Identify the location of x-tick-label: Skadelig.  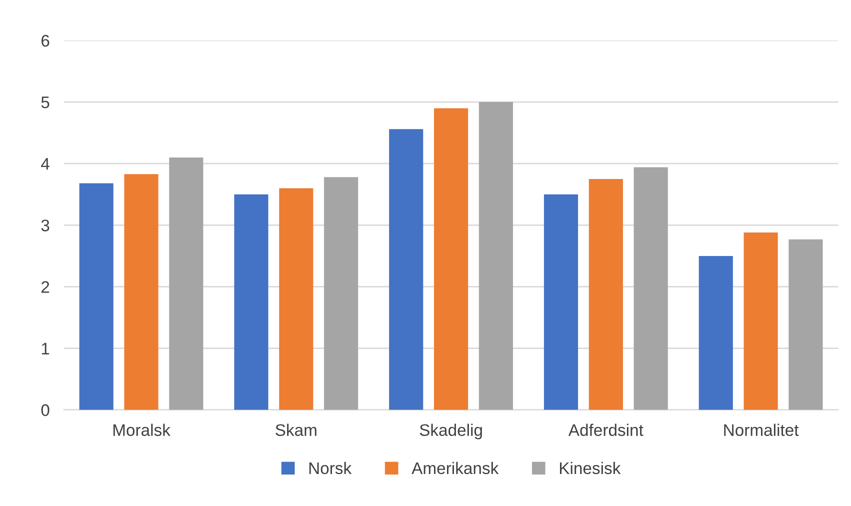
(451, 432).